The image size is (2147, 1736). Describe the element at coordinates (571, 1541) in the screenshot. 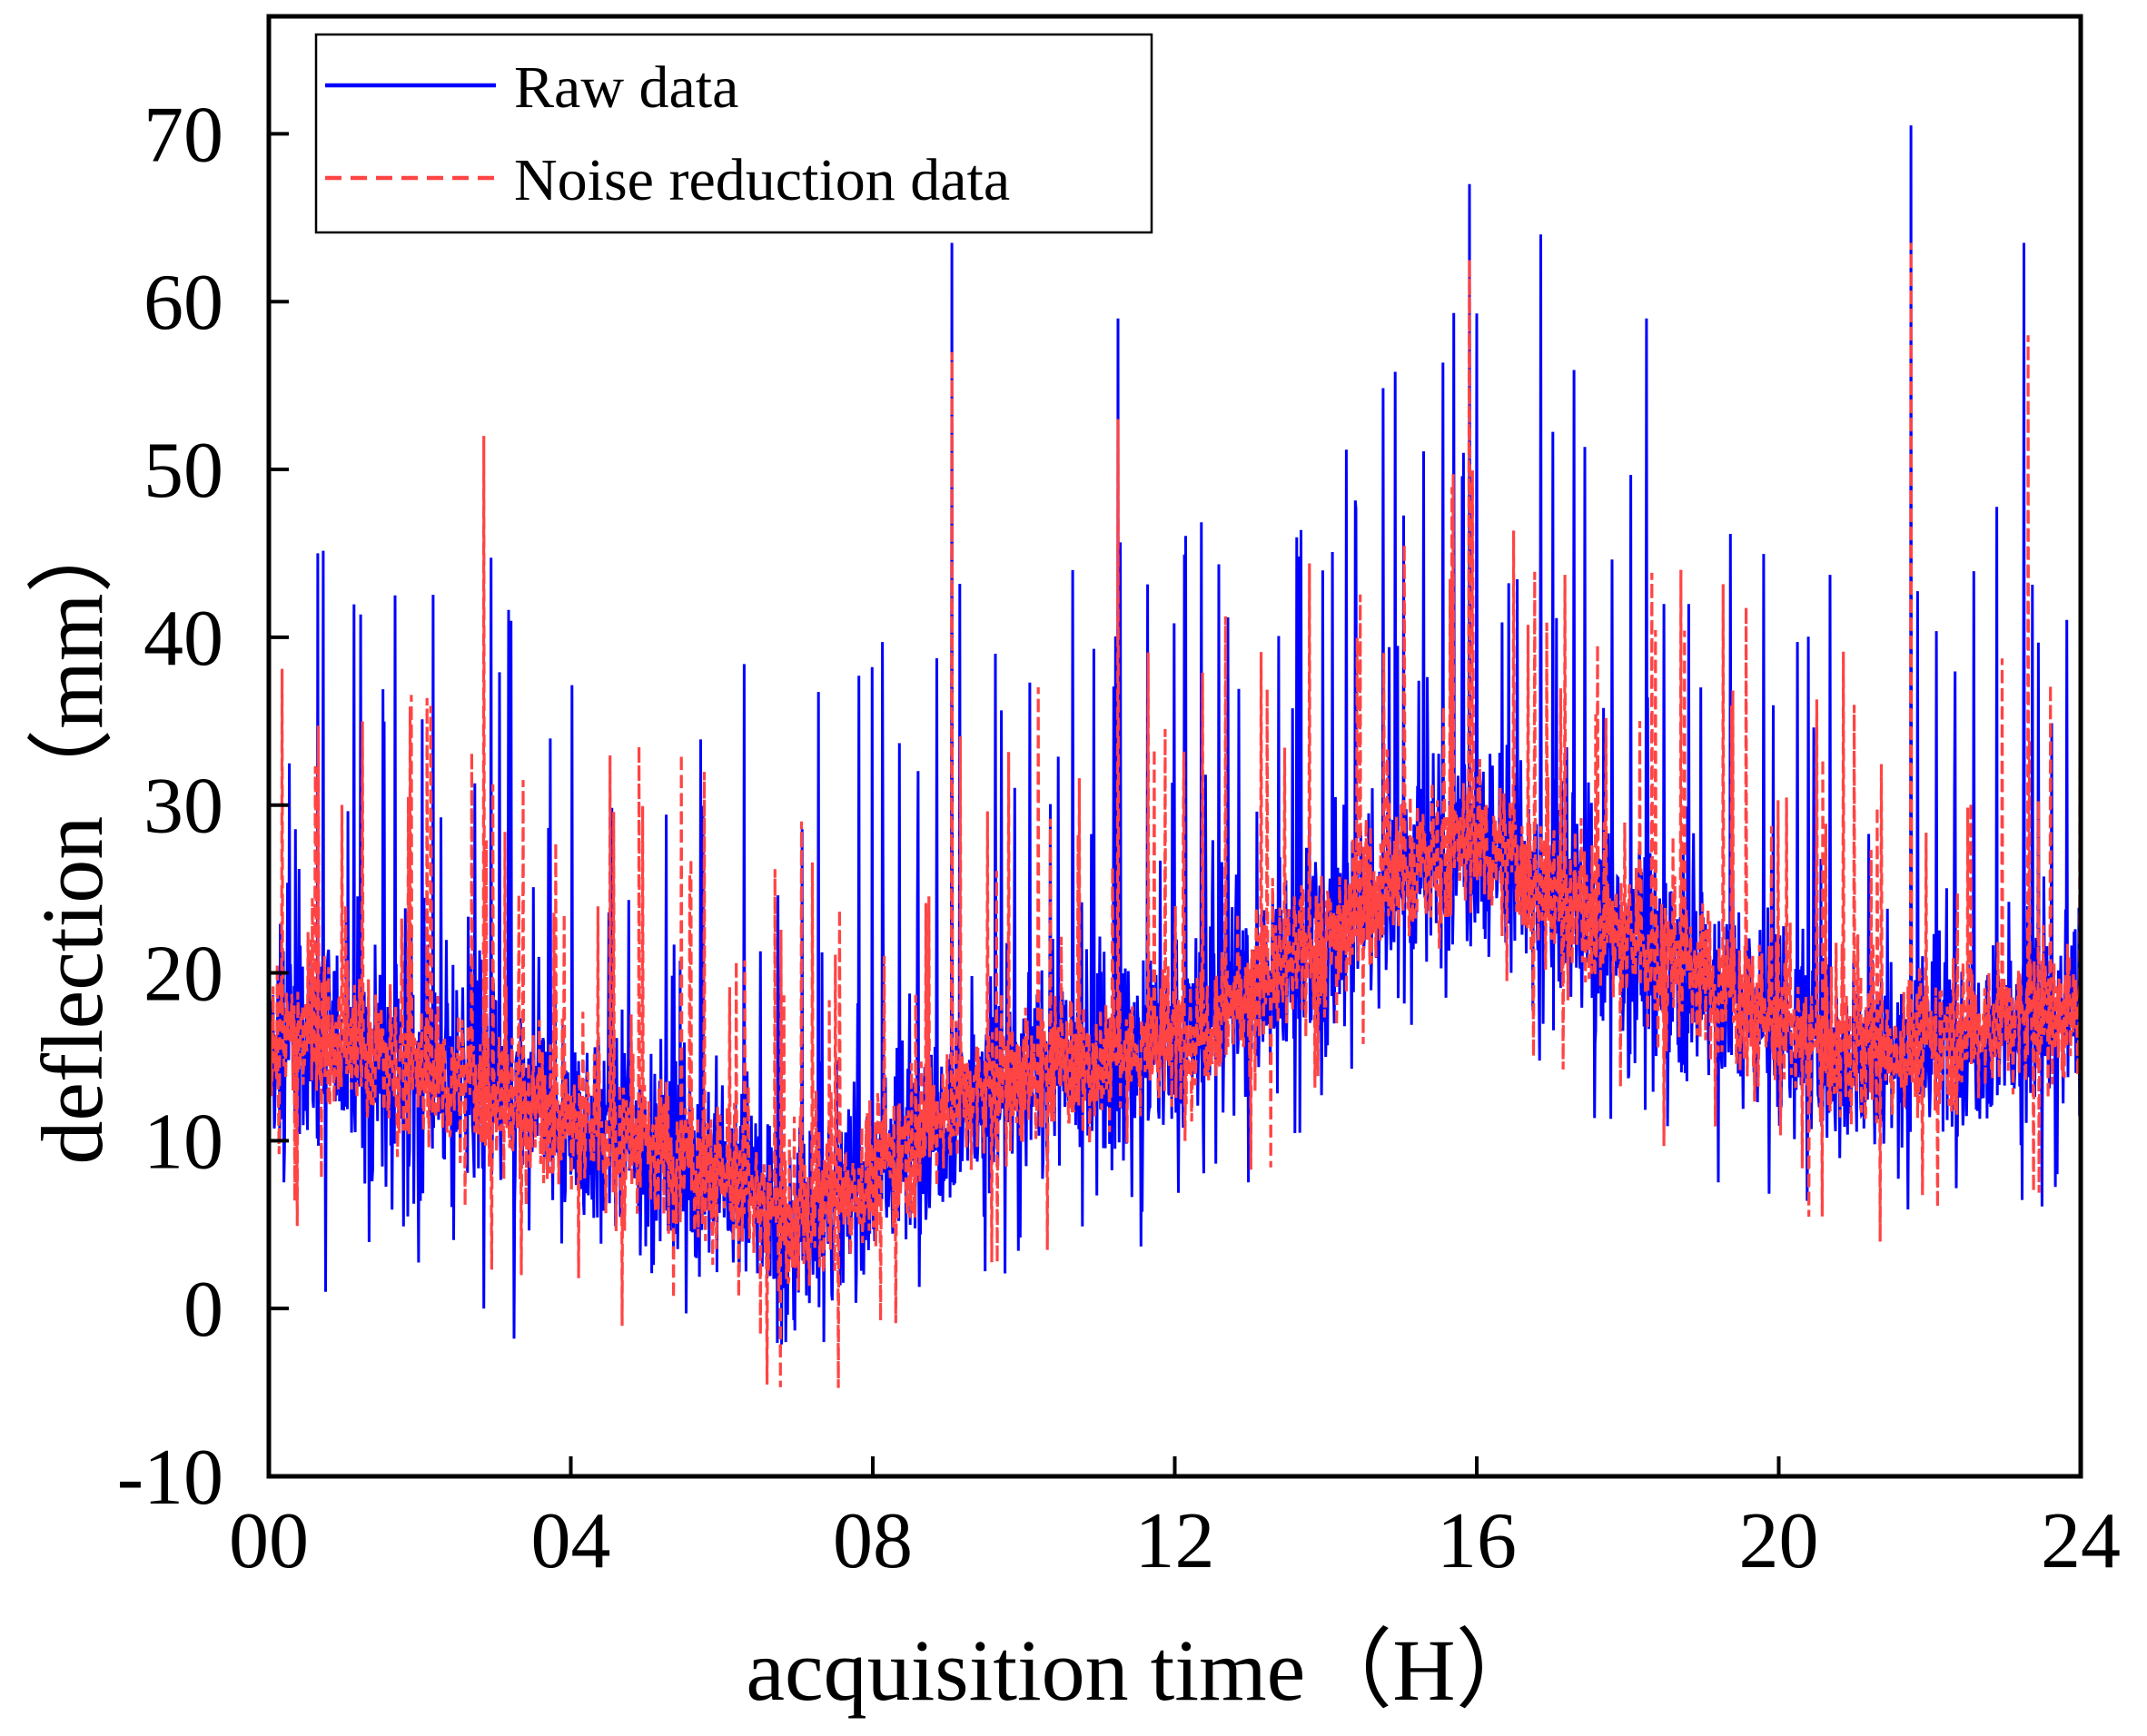

I see `x-tick-label: 04` at that location.